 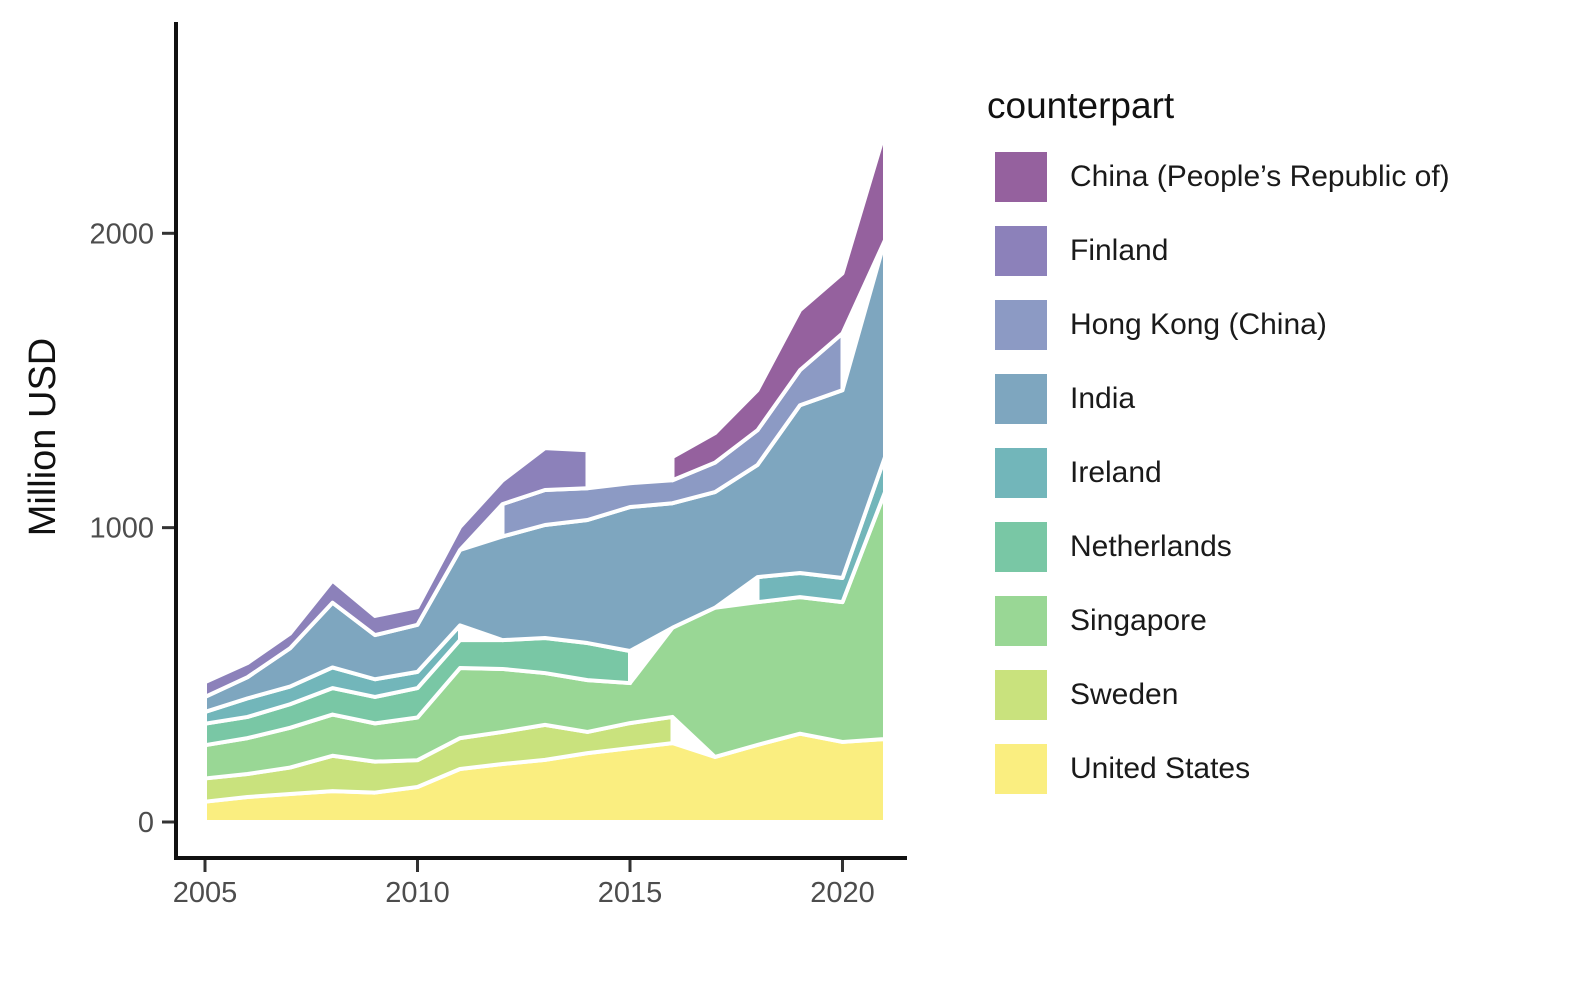 I want to click on legend-row-united-states: United States, so click(x=1122, y=769).